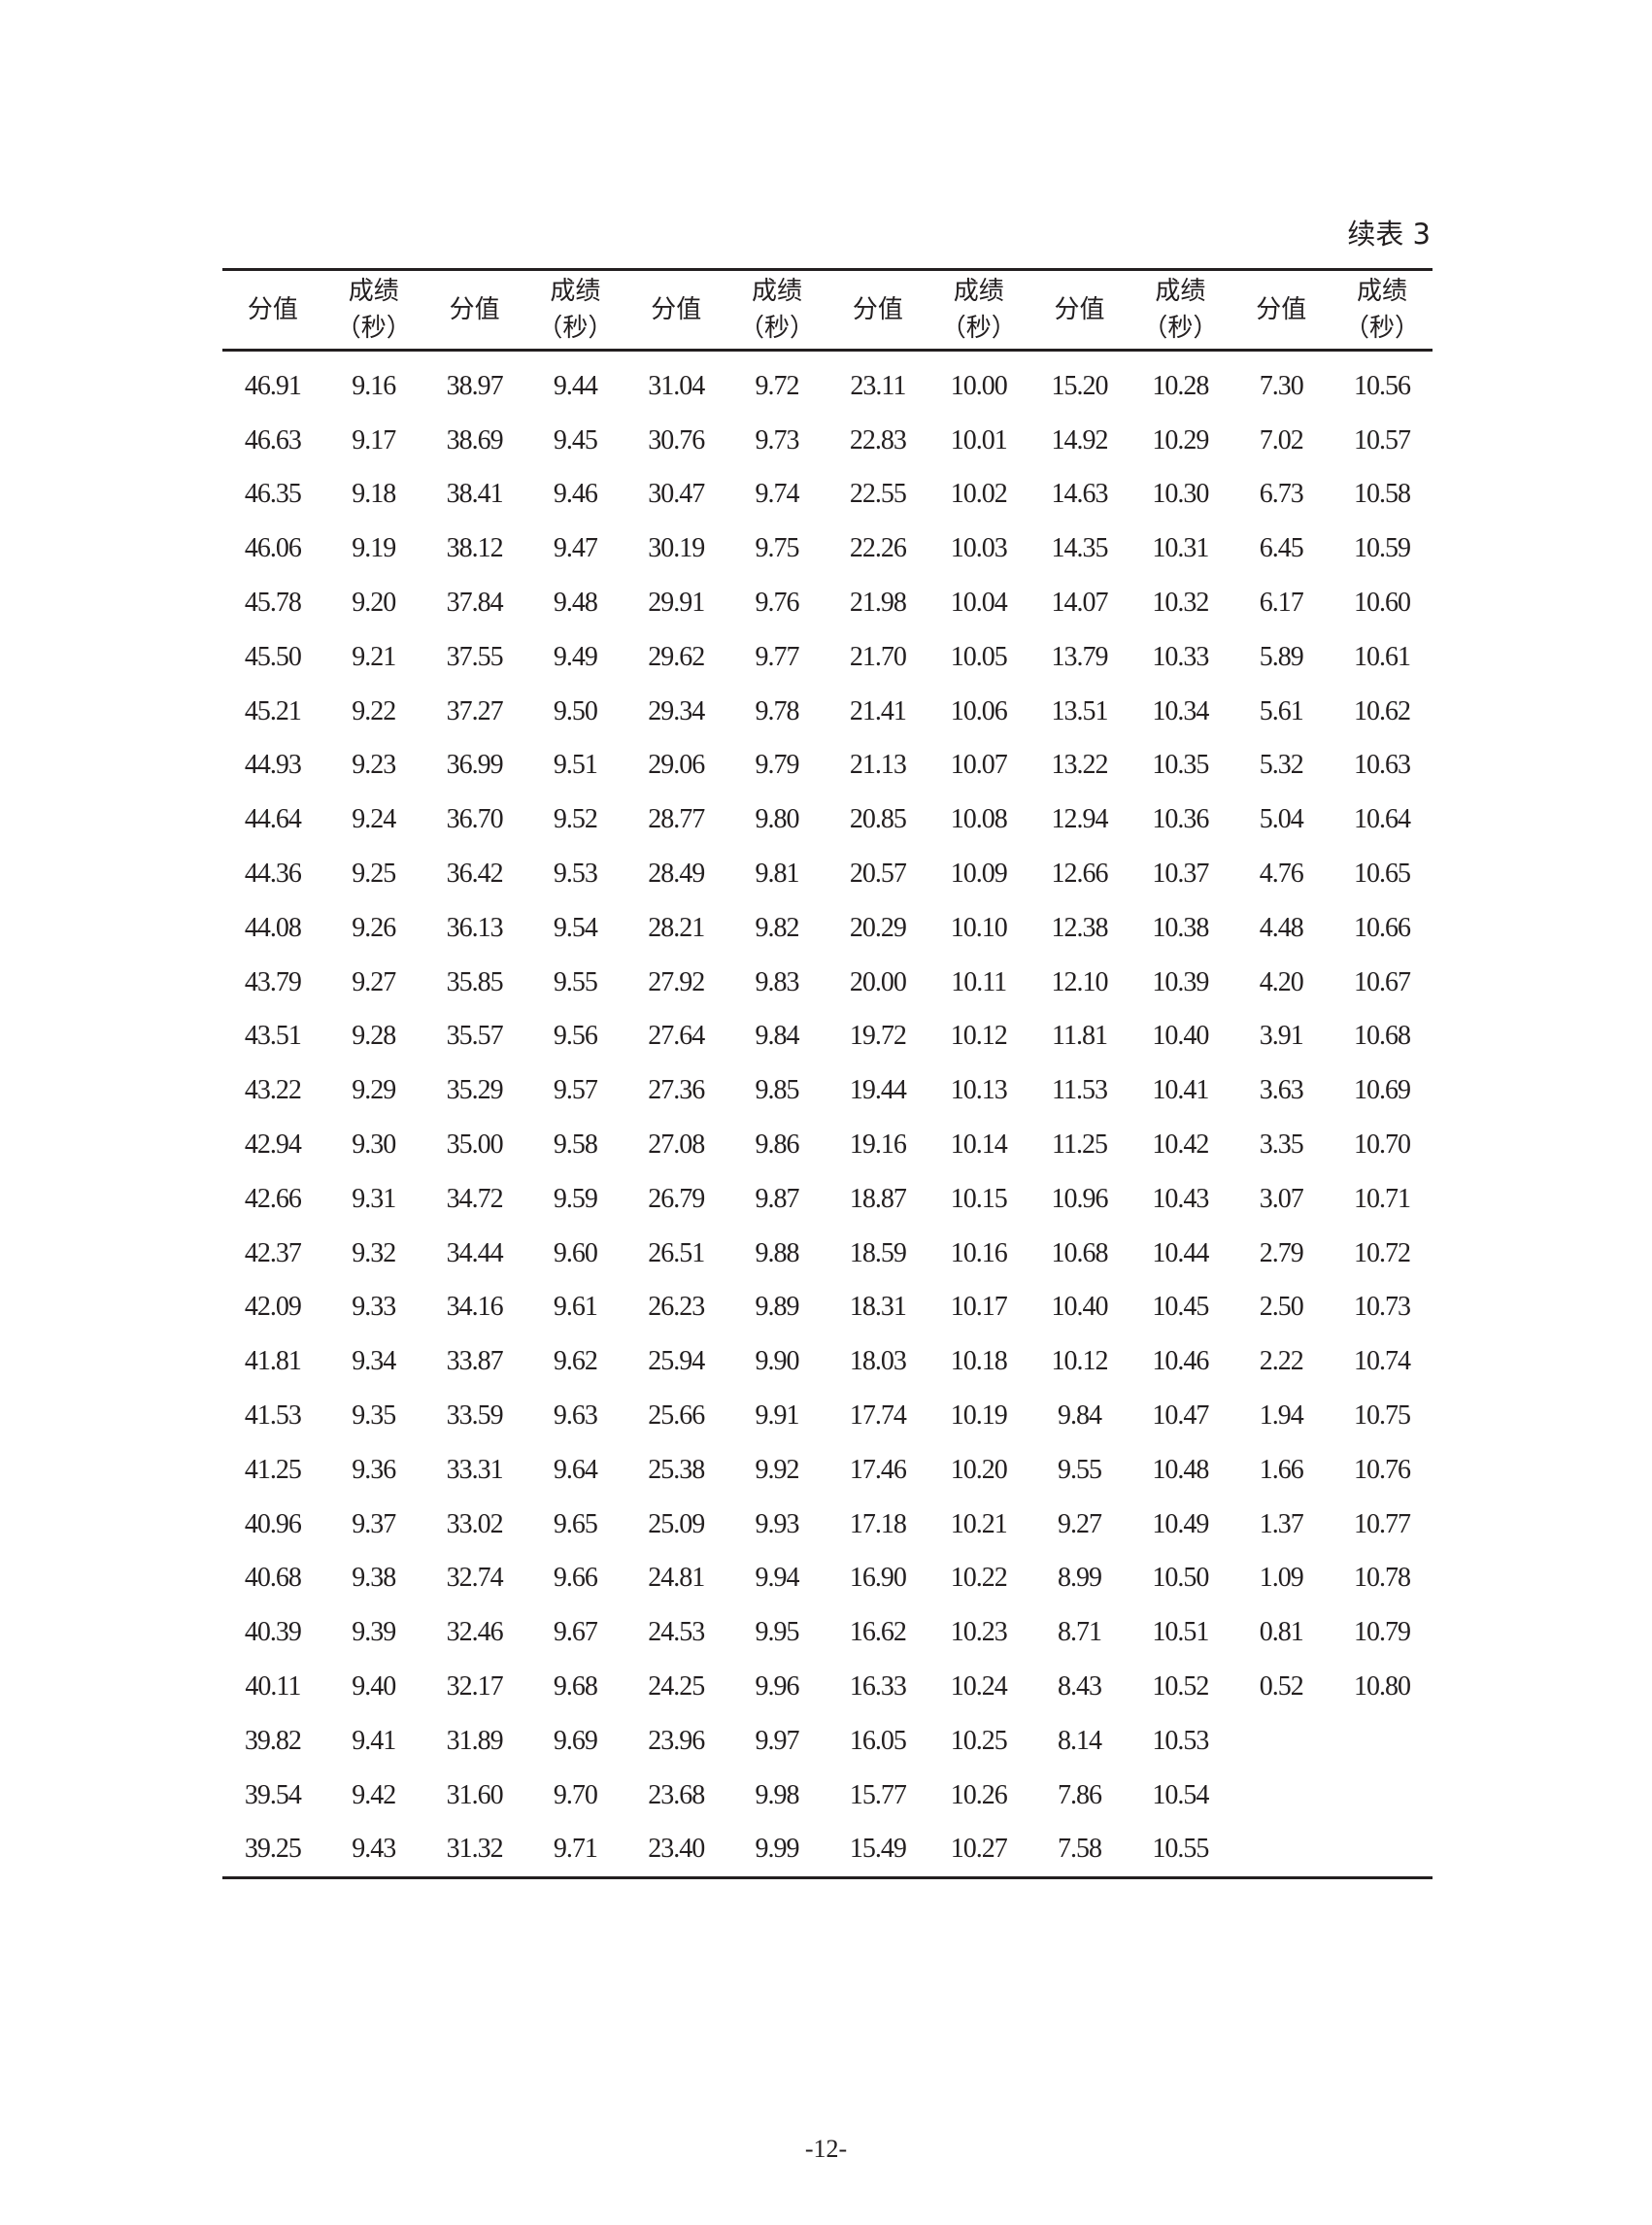 This screenshot has width=1652, height=2225. Describe the element at coordinates (1382, 439) in the screenshot. I see `result-cell: 10.57` at that location.